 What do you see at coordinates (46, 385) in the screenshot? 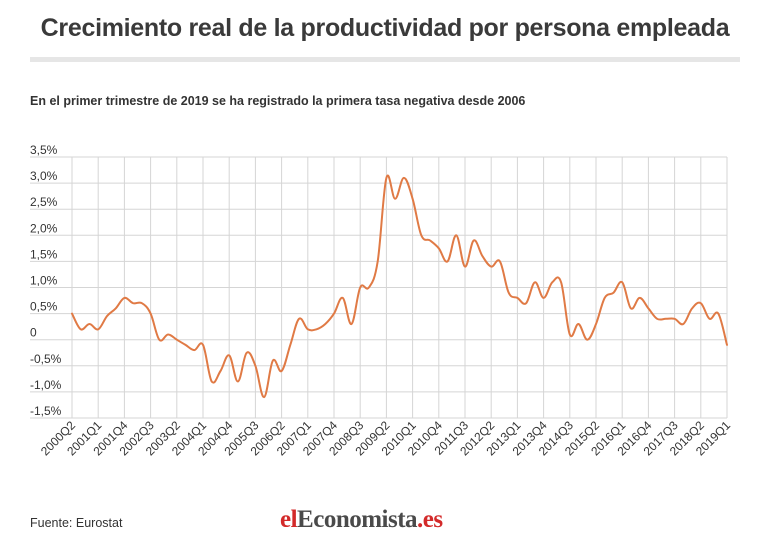
I see `y-tick-label: -1,0%` at bounding box center [46, 385].